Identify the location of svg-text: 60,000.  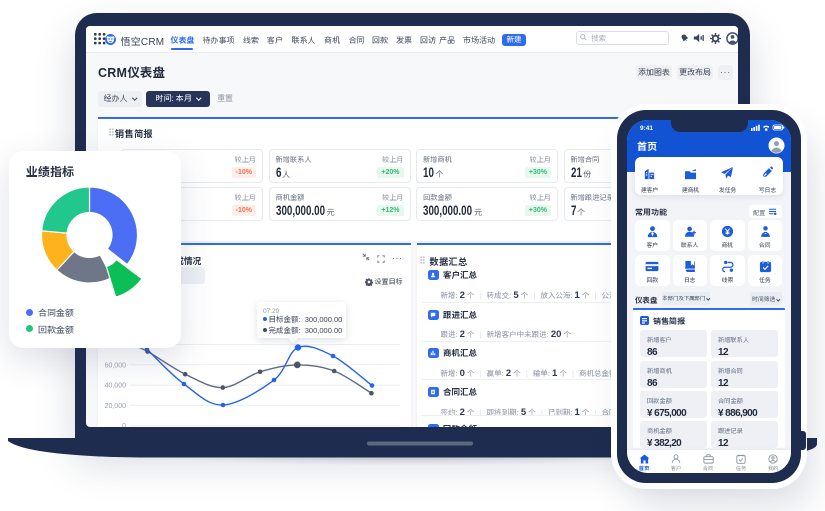
(116, 365).